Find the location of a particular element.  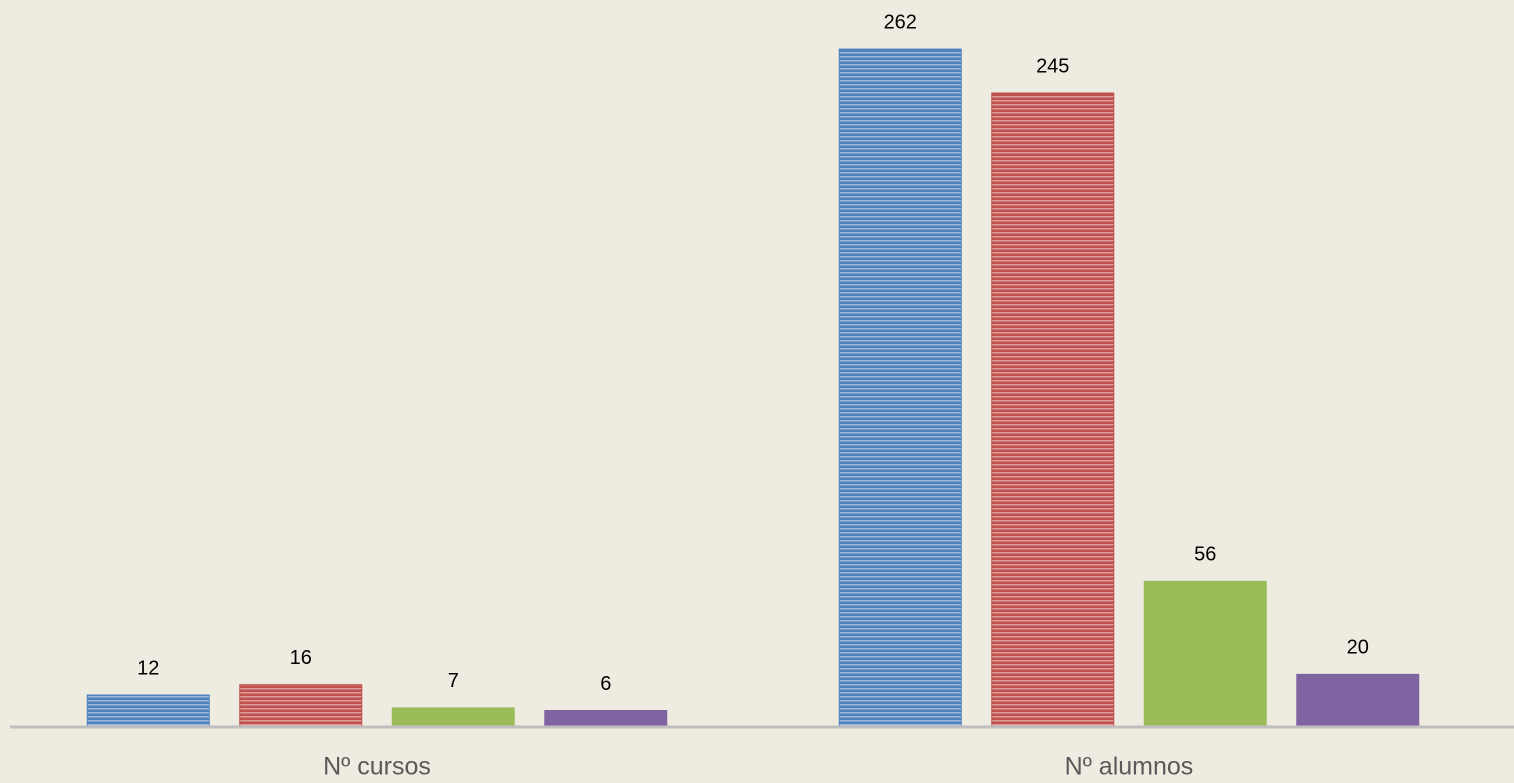

data-label: 20 is located at coordinates (1358, 648).